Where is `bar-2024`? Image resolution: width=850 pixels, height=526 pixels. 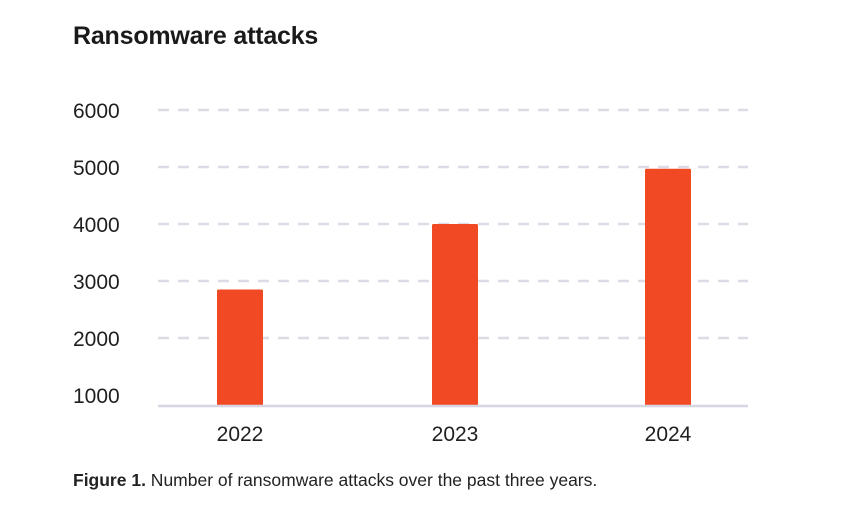 bar-2024 is located at coordinates (668, 287).